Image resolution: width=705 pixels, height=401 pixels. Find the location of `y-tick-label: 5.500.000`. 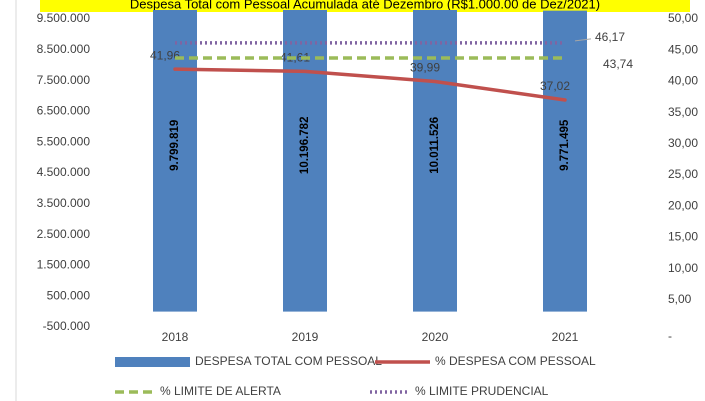

y-tick-label: 5.500.000 is located at coordinates (64, 141).